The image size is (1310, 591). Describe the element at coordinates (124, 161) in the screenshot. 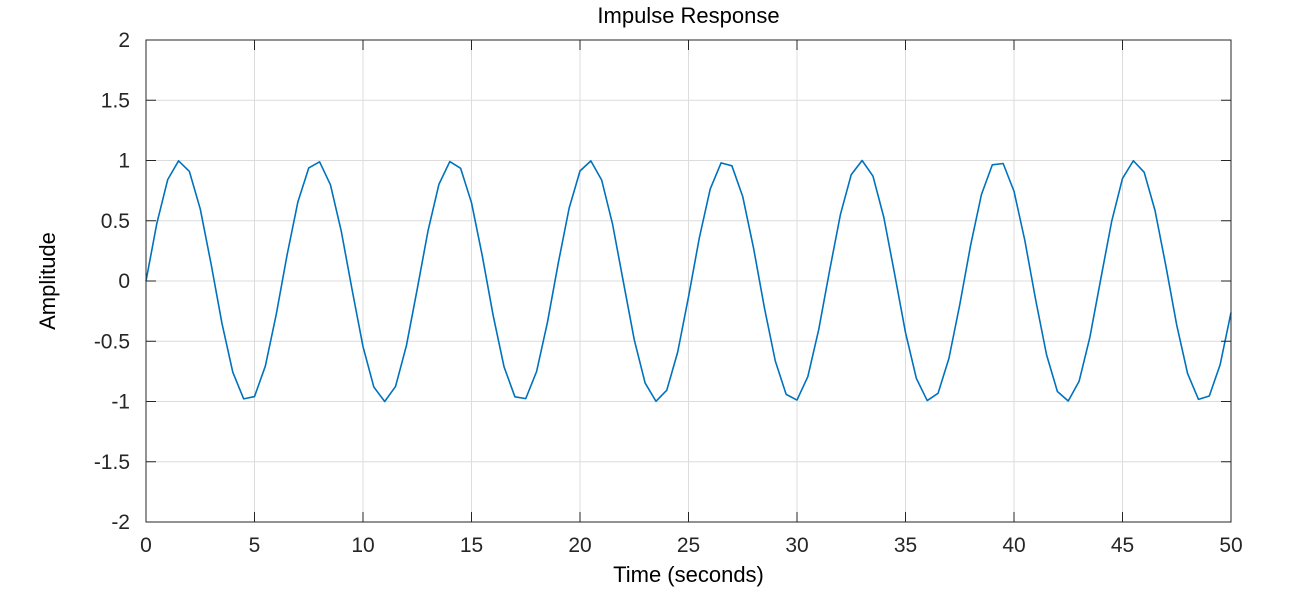

I see `y-tick-label: 1` at that location.